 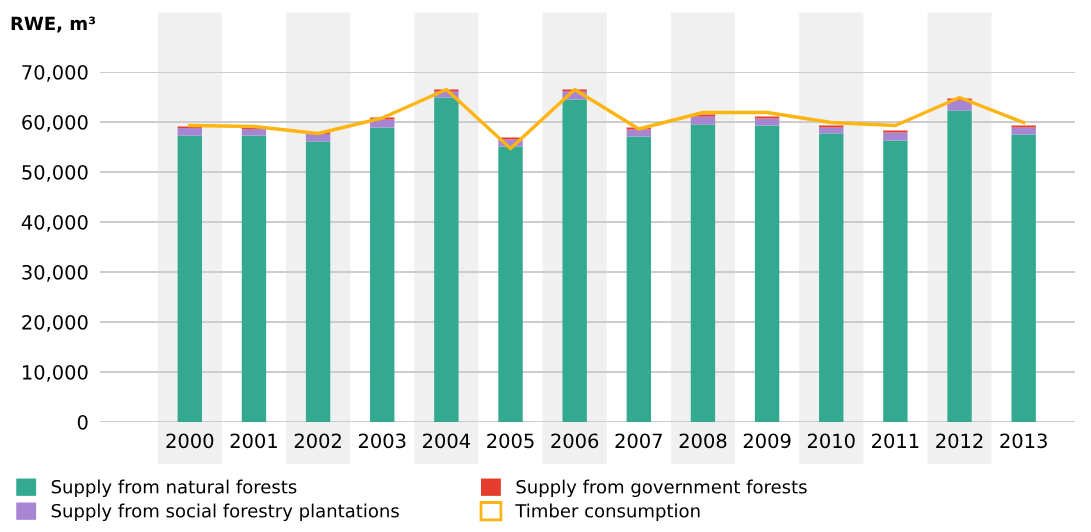 I want to click on y-tick-label: 20,000, so click(x=55, y=323).